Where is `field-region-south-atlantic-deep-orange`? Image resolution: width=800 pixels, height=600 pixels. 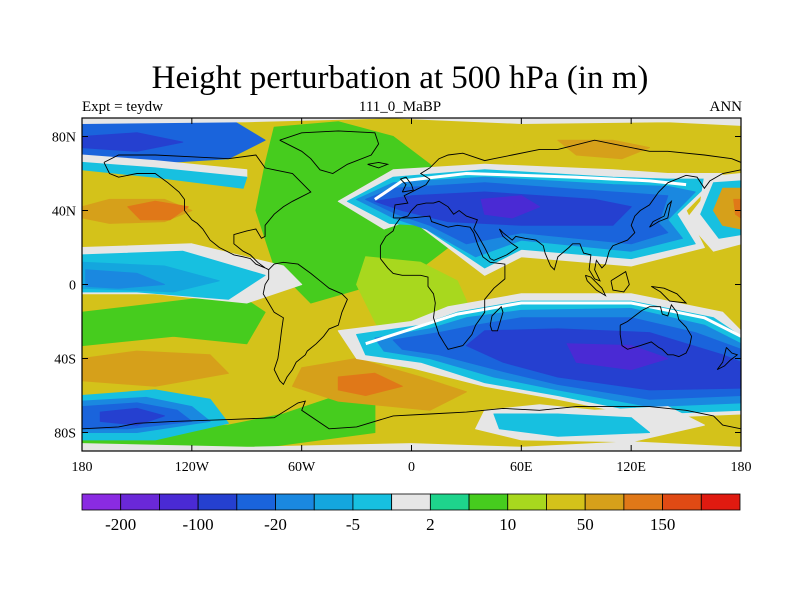 field-region-south-atlantic-deep-orange is located at coordinates (370, 384).